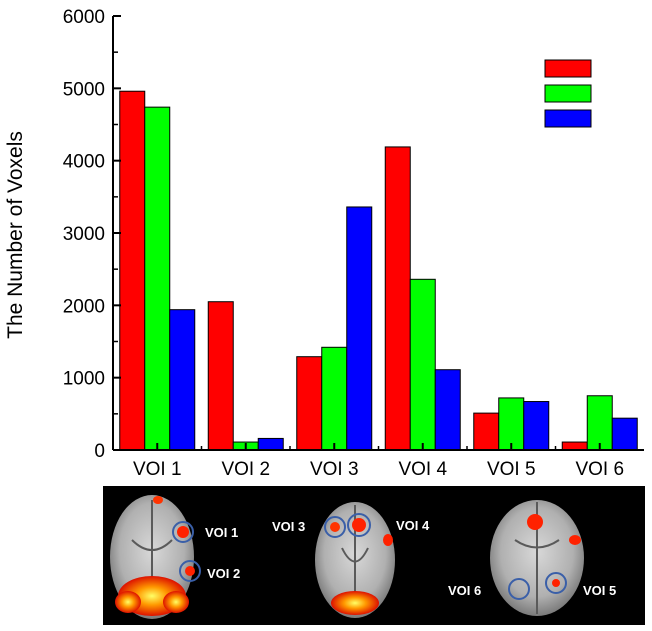 Image resolution: width=652 pixels, height=631 pixels. Describe the element at coordinates (422, 364) in the screenshot. I see `bar-voi4-series2` at that location.